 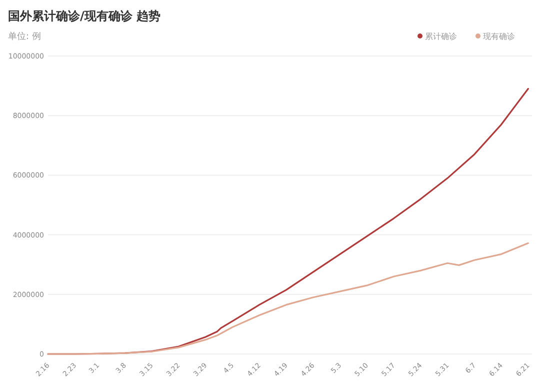 I want to click on chart-title: 国外累计确诊/现有确诊 趋势, so click(x=84, y=16).